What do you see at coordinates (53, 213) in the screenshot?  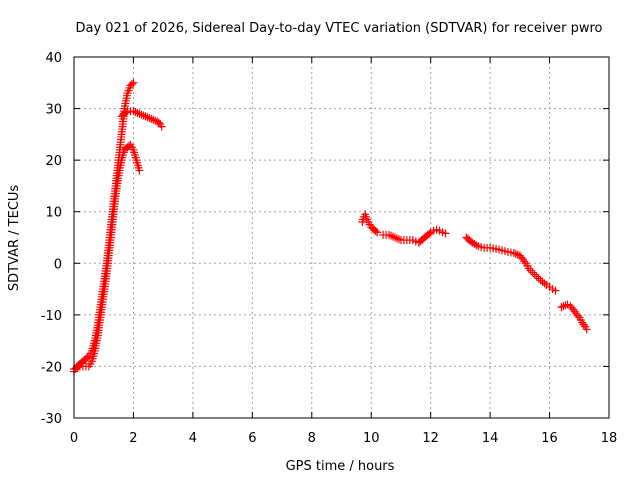 I see `y-tick-label: 10` at bounding box center [53, 213].